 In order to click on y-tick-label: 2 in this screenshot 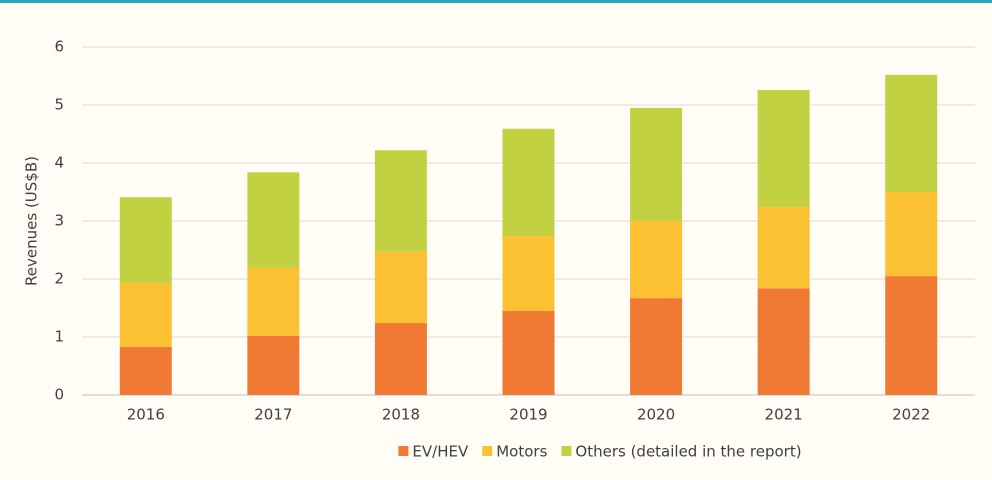, I will do `click(59, 279)`.